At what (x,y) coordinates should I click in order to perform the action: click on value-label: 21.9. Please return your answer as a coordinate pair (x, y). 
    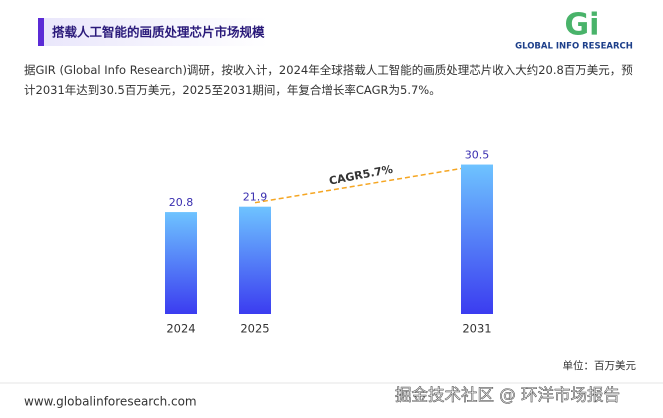
    Looking at the image, I should click on (255, 197).